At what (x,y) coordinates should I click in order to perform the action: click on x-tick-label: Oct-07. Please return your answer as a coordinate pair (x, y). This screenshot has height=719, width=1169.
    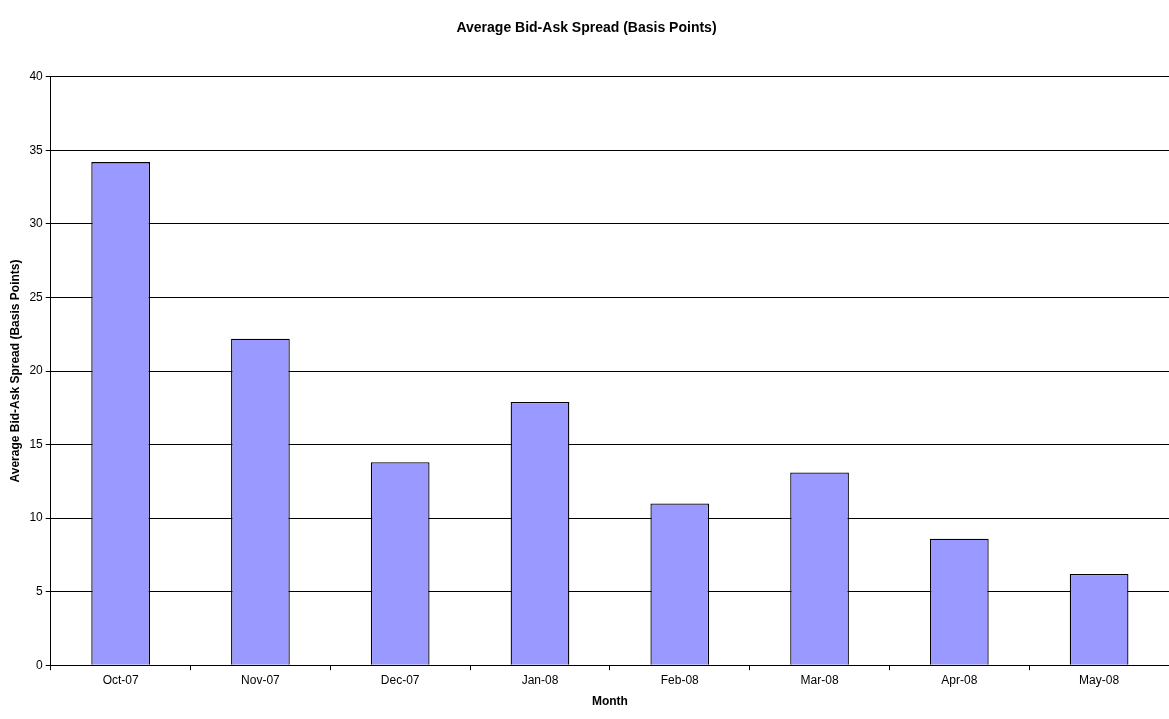
    Looking at the image, I should click on (120, 679).